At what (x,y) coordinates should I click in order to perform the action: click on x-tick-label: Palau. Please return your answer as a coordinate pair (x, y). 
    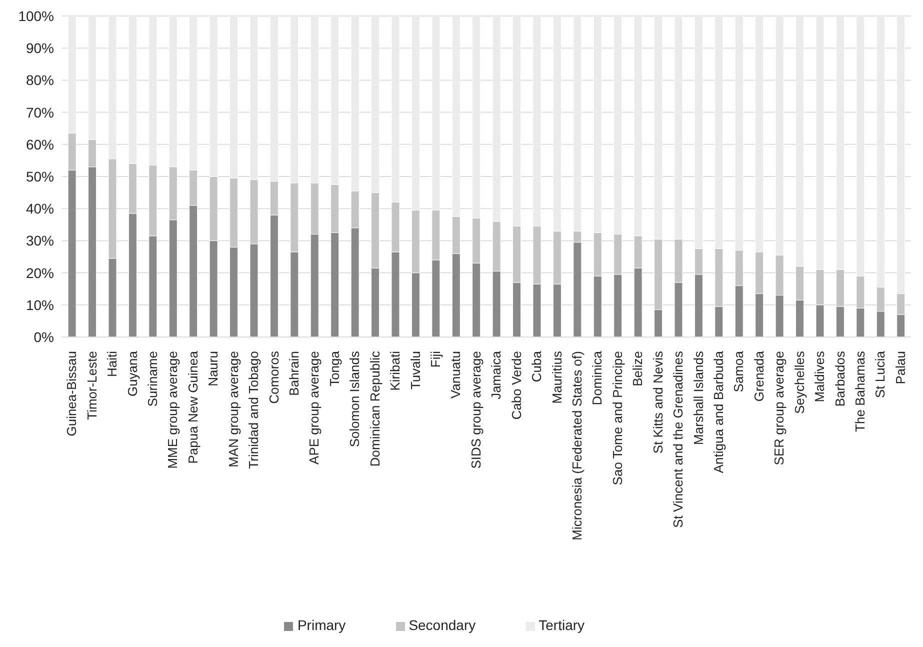
    Looking at the image, I should click on (900, 367).